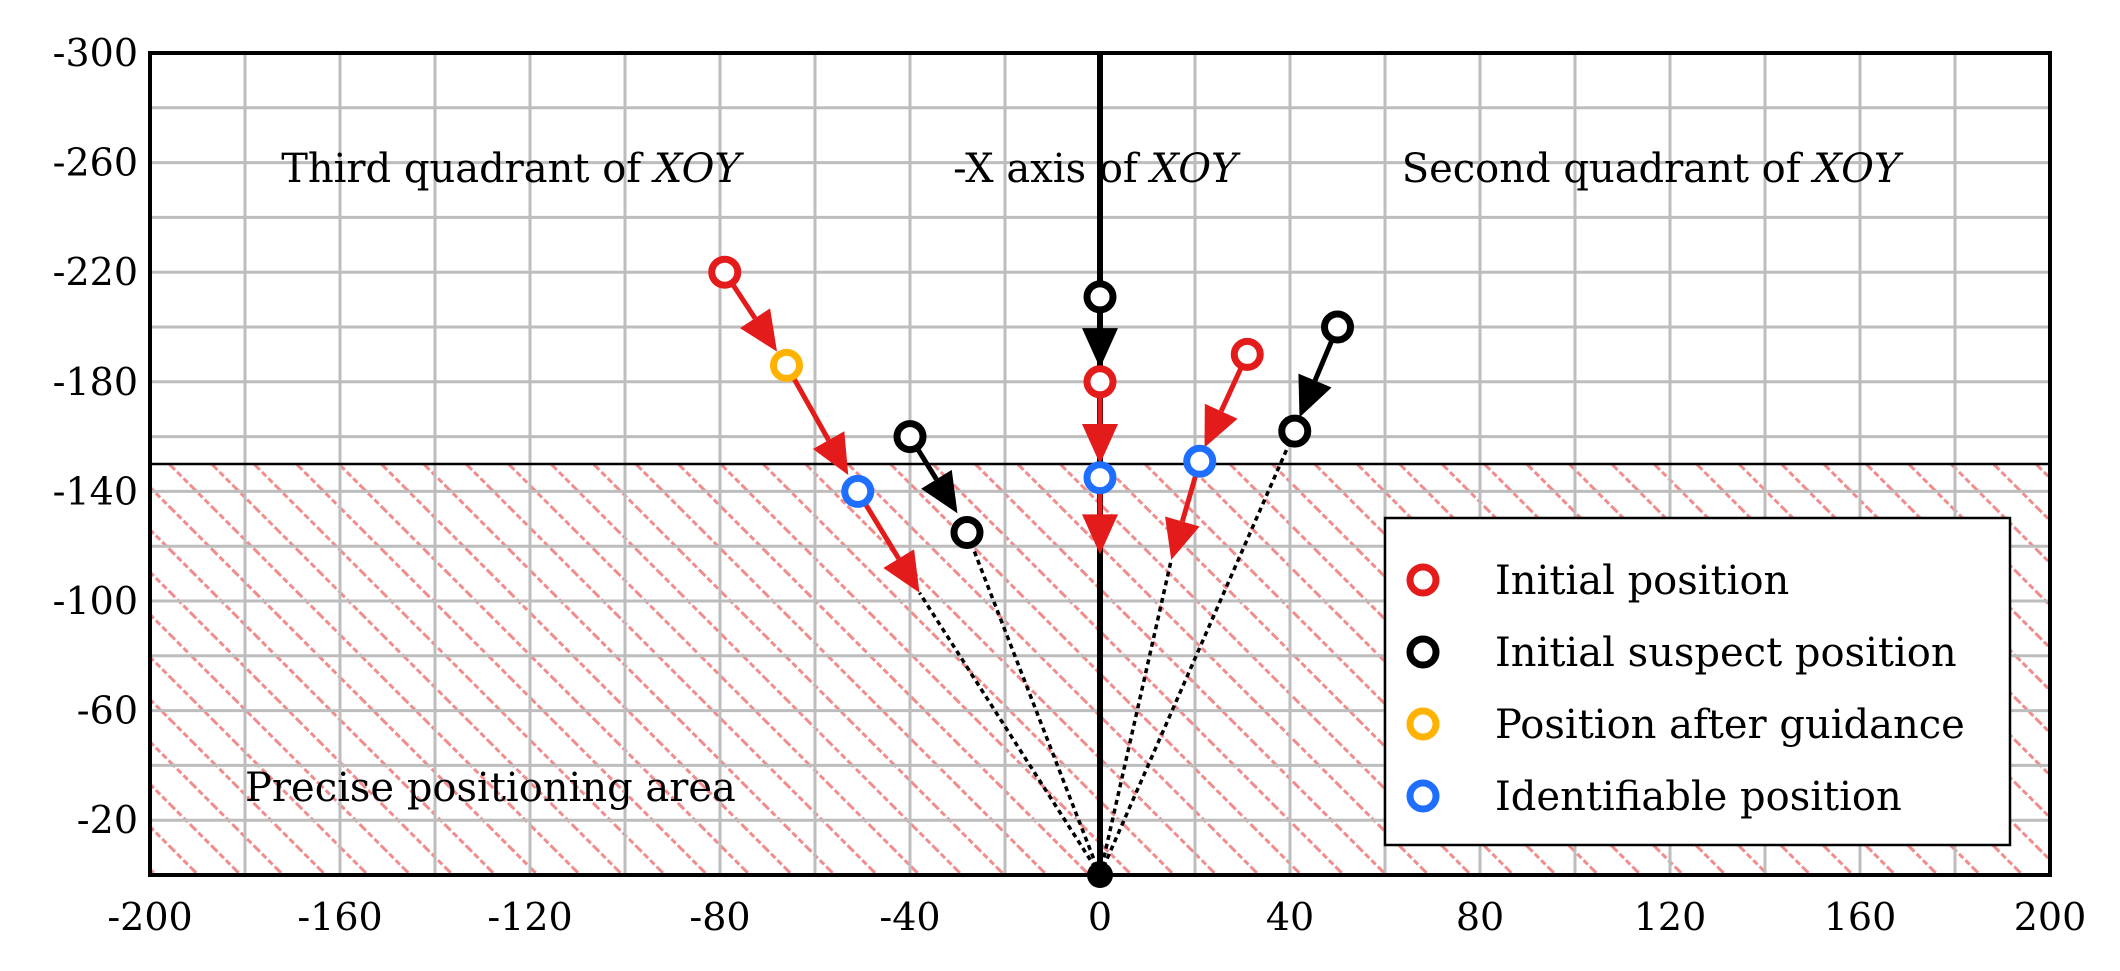  Describe the element at coordinates (698, 169) in the screenshot. I see `third-quadrant-label-italic: XOY` at that location.